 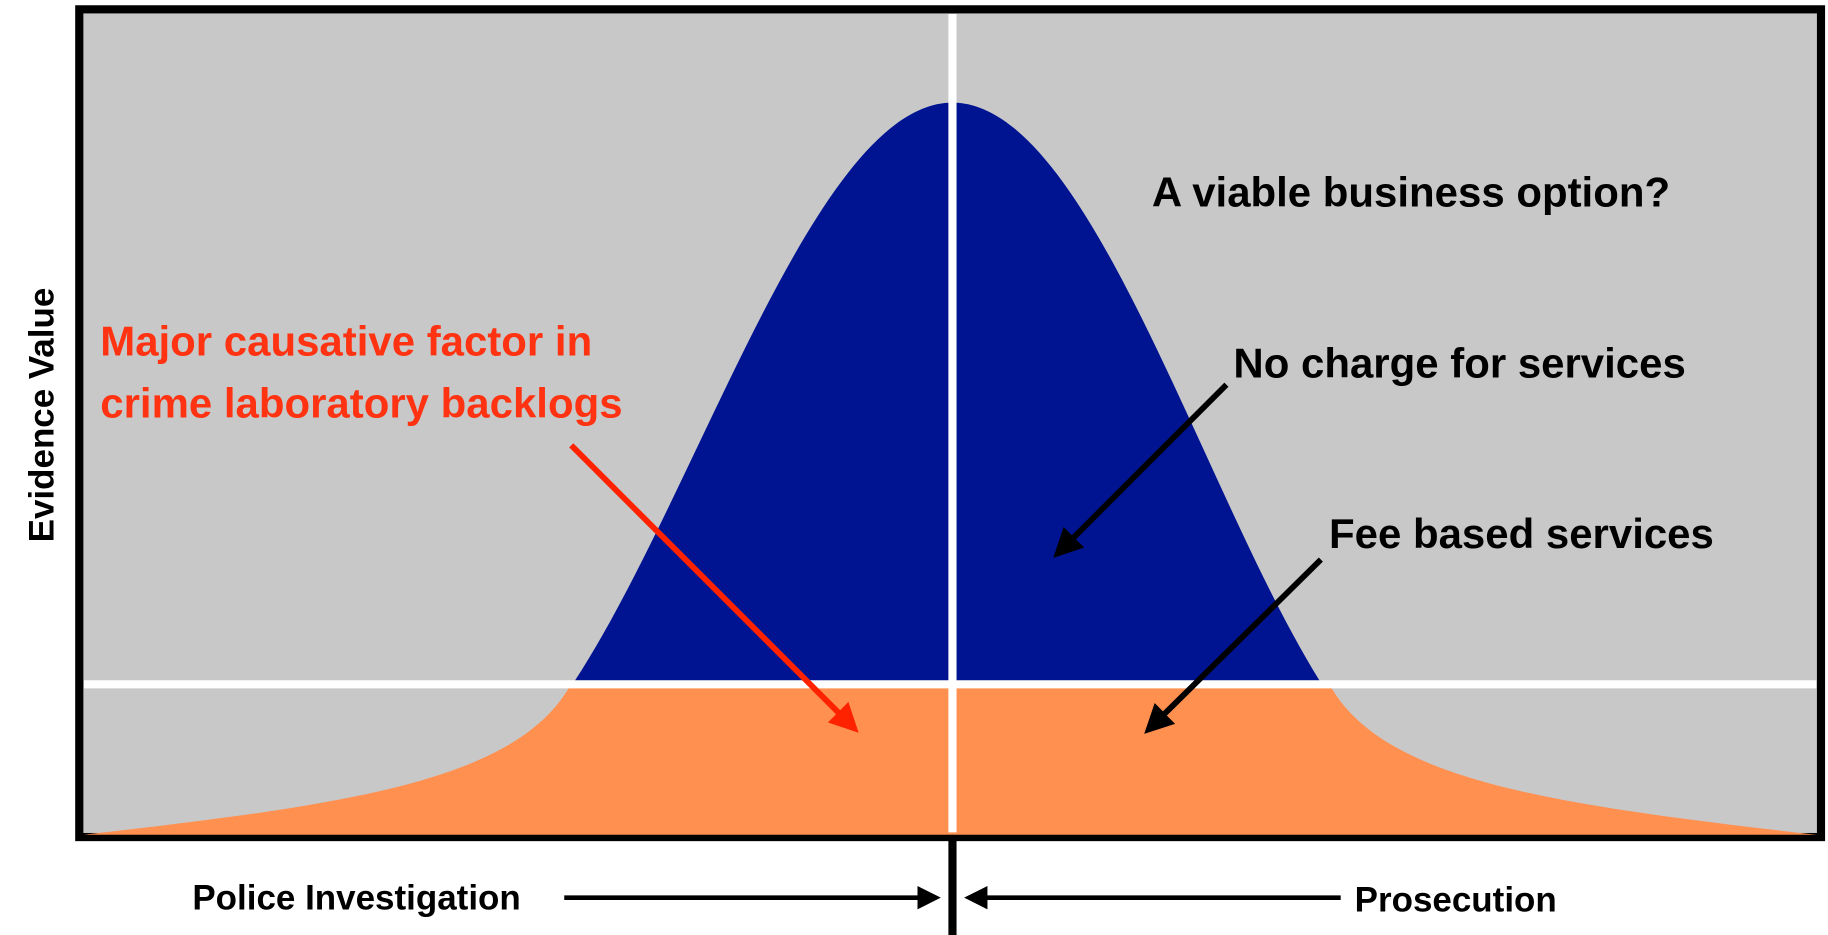 What do you see at coordinates (42, 415) in the screenshot?
I see `axis-label: Evidence Value` at bounding box center [42, 415].